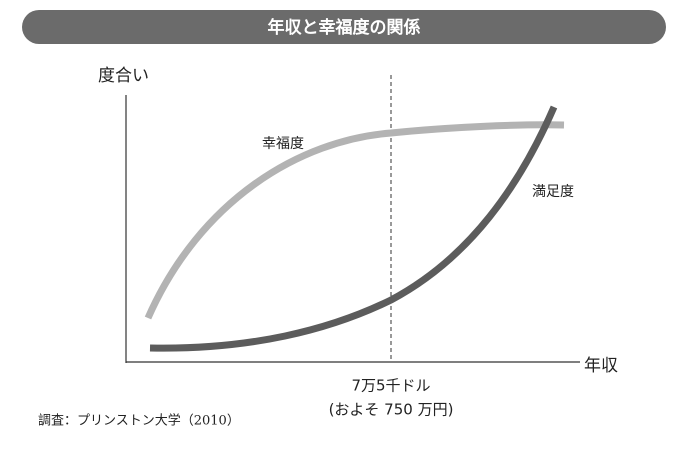  What do you see at coordinates (390, 386) in the screenshot?
I see `threshold-label: 7万5千ドル` at bounding box center [390, 386].